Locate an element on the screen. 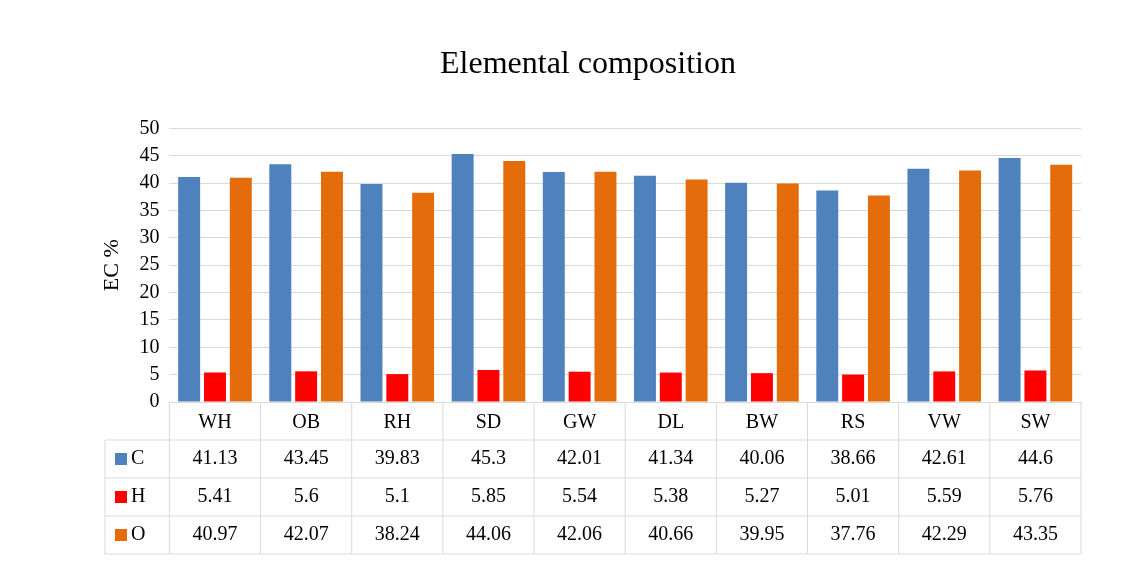 Image resolution: width=1126 pixels, height=566 pixels. data-label: 39.83 is located at coordinates (397, 457).